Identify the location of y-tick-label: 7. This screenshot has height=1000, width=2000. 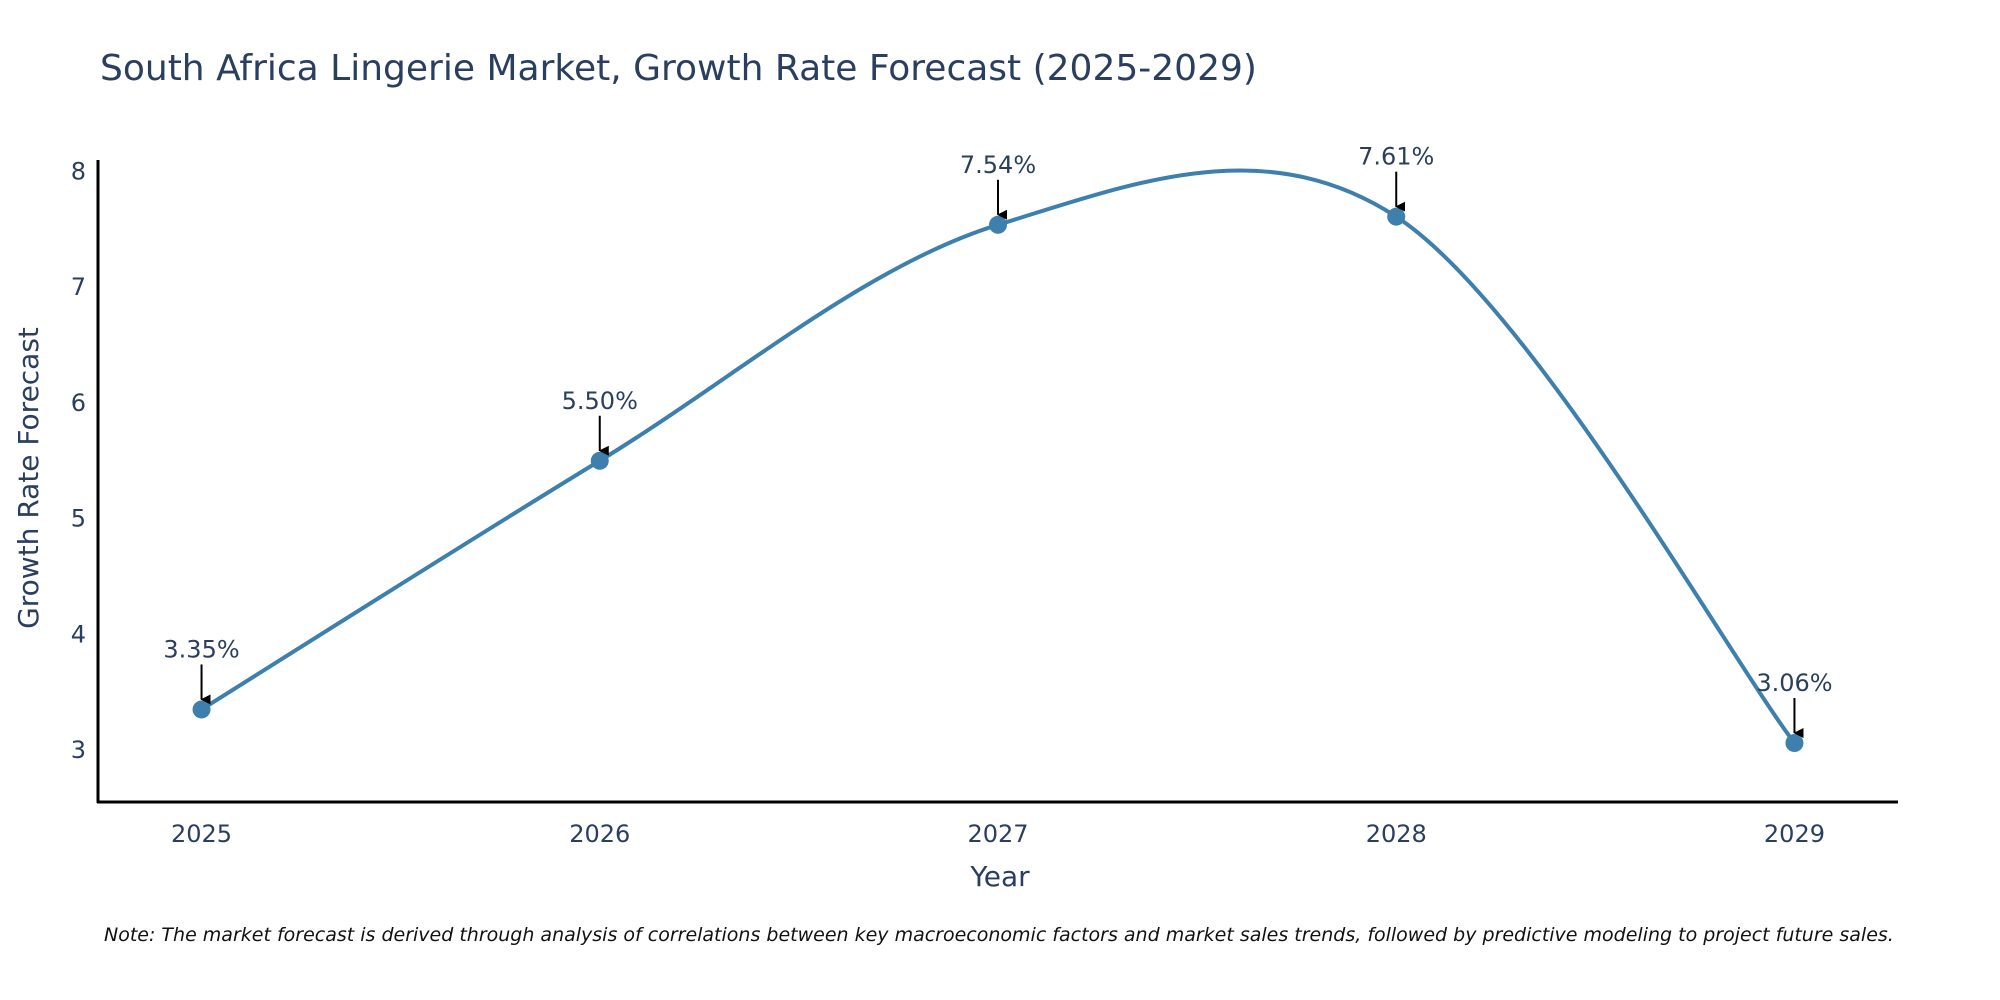
(78, 287).